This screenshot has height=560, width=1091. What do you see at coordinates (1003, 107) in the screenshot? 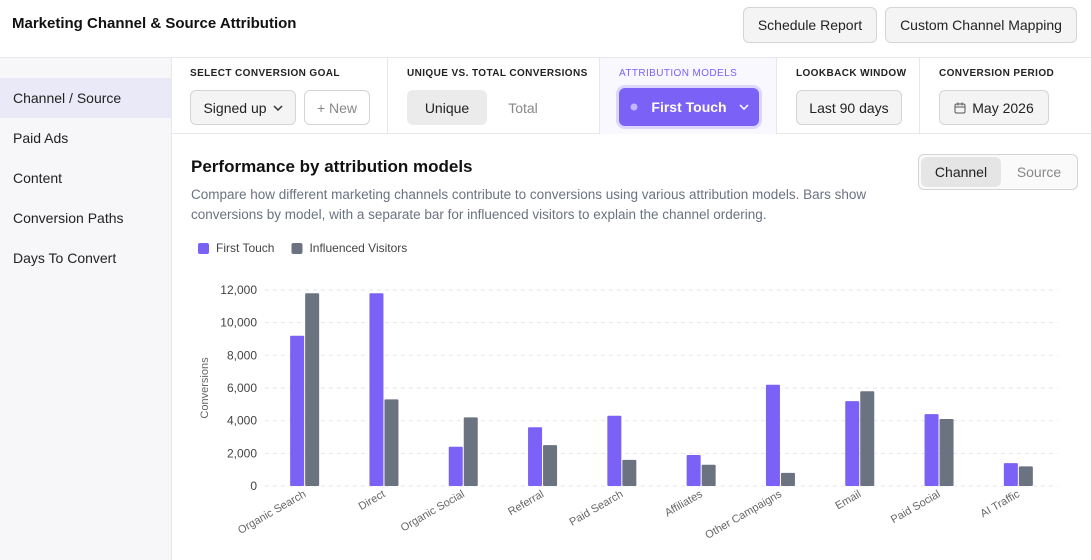
I see `date-text: May 2026` at bounding box center [1003, 107].